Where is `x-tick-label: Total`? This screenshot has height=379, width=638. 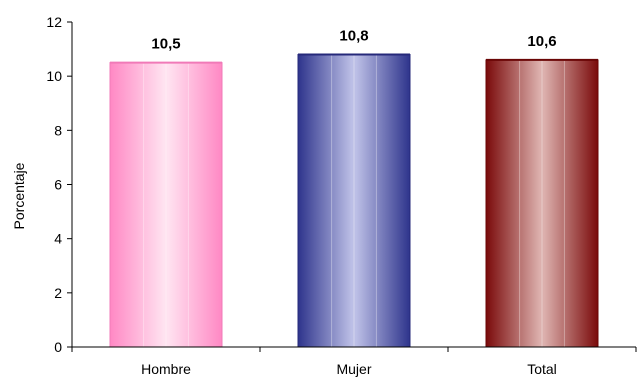
x-tick-label: Total is located at coordinates (542, 369).